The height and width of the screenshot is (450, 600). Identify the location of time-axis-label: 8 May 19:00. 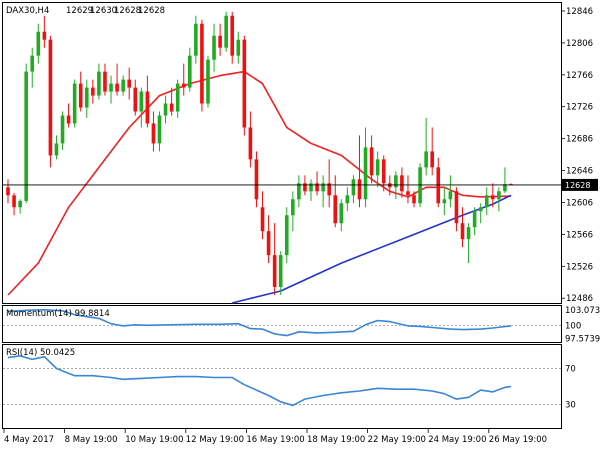
(91, 440).